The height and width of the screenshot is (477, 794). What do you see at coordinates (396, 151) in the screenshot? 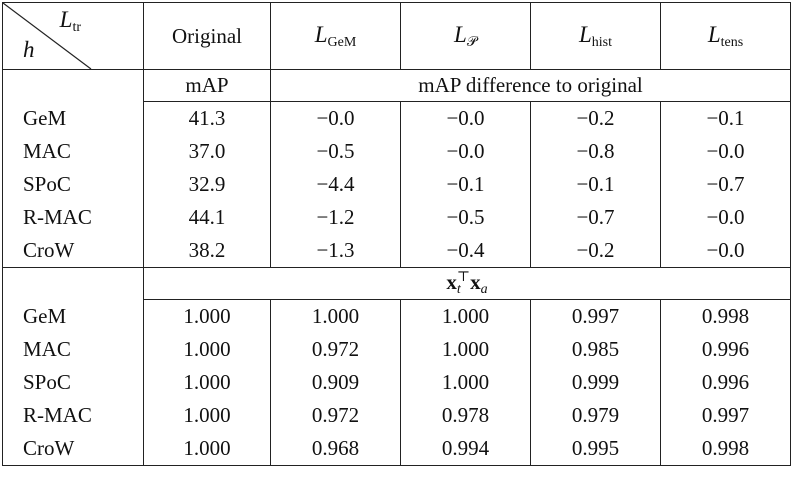
I see `data-row: MAC 37.0 −0.5 −0.0 −0.8 −0.0` at bounding box center [396, 151].